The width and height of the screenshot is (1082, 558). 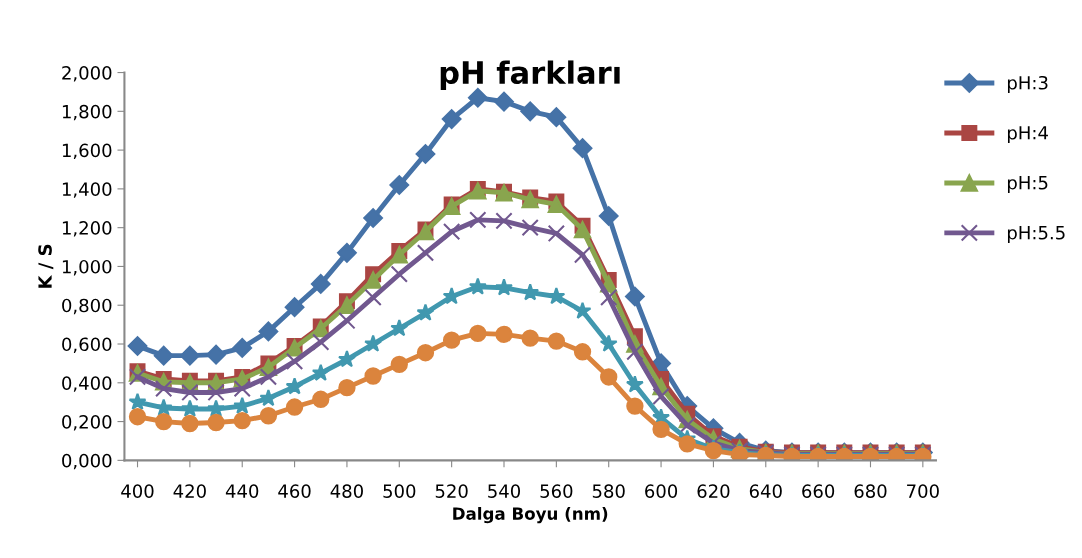 I want to click on chart-title: pH farkları, so click(x=530, y=75).